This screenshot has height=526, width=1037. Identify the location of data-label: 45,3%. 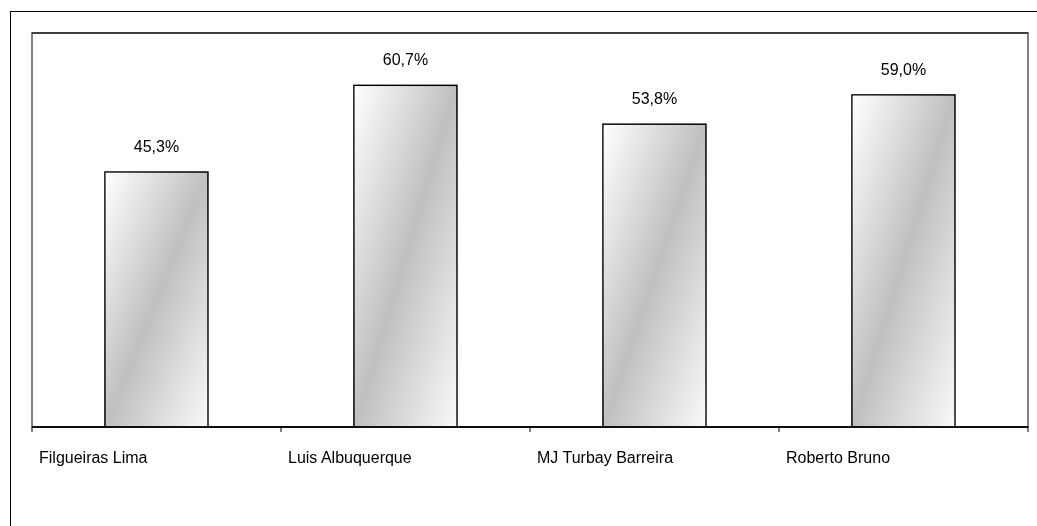
(156, 147).